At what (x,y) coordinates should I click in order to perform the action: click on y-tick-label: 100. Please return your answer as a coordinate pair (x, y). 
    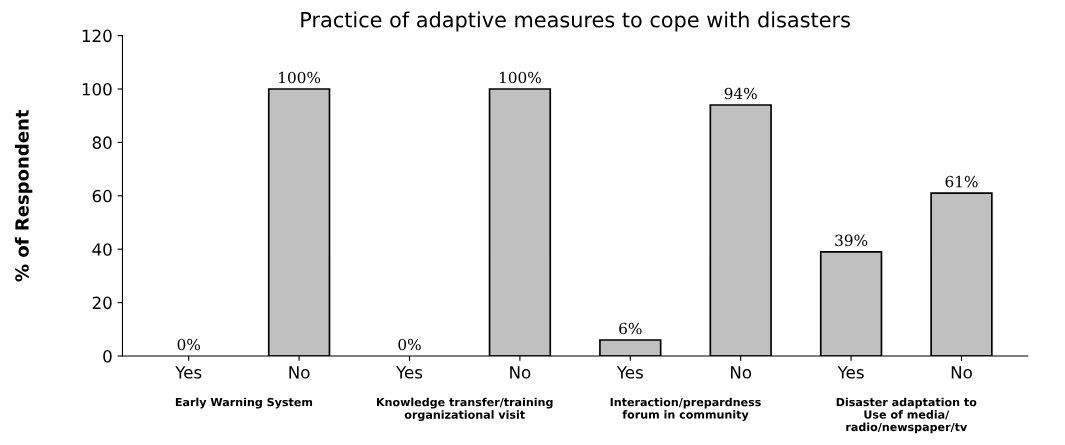
    Looking at the image, I should click on (97, 89).